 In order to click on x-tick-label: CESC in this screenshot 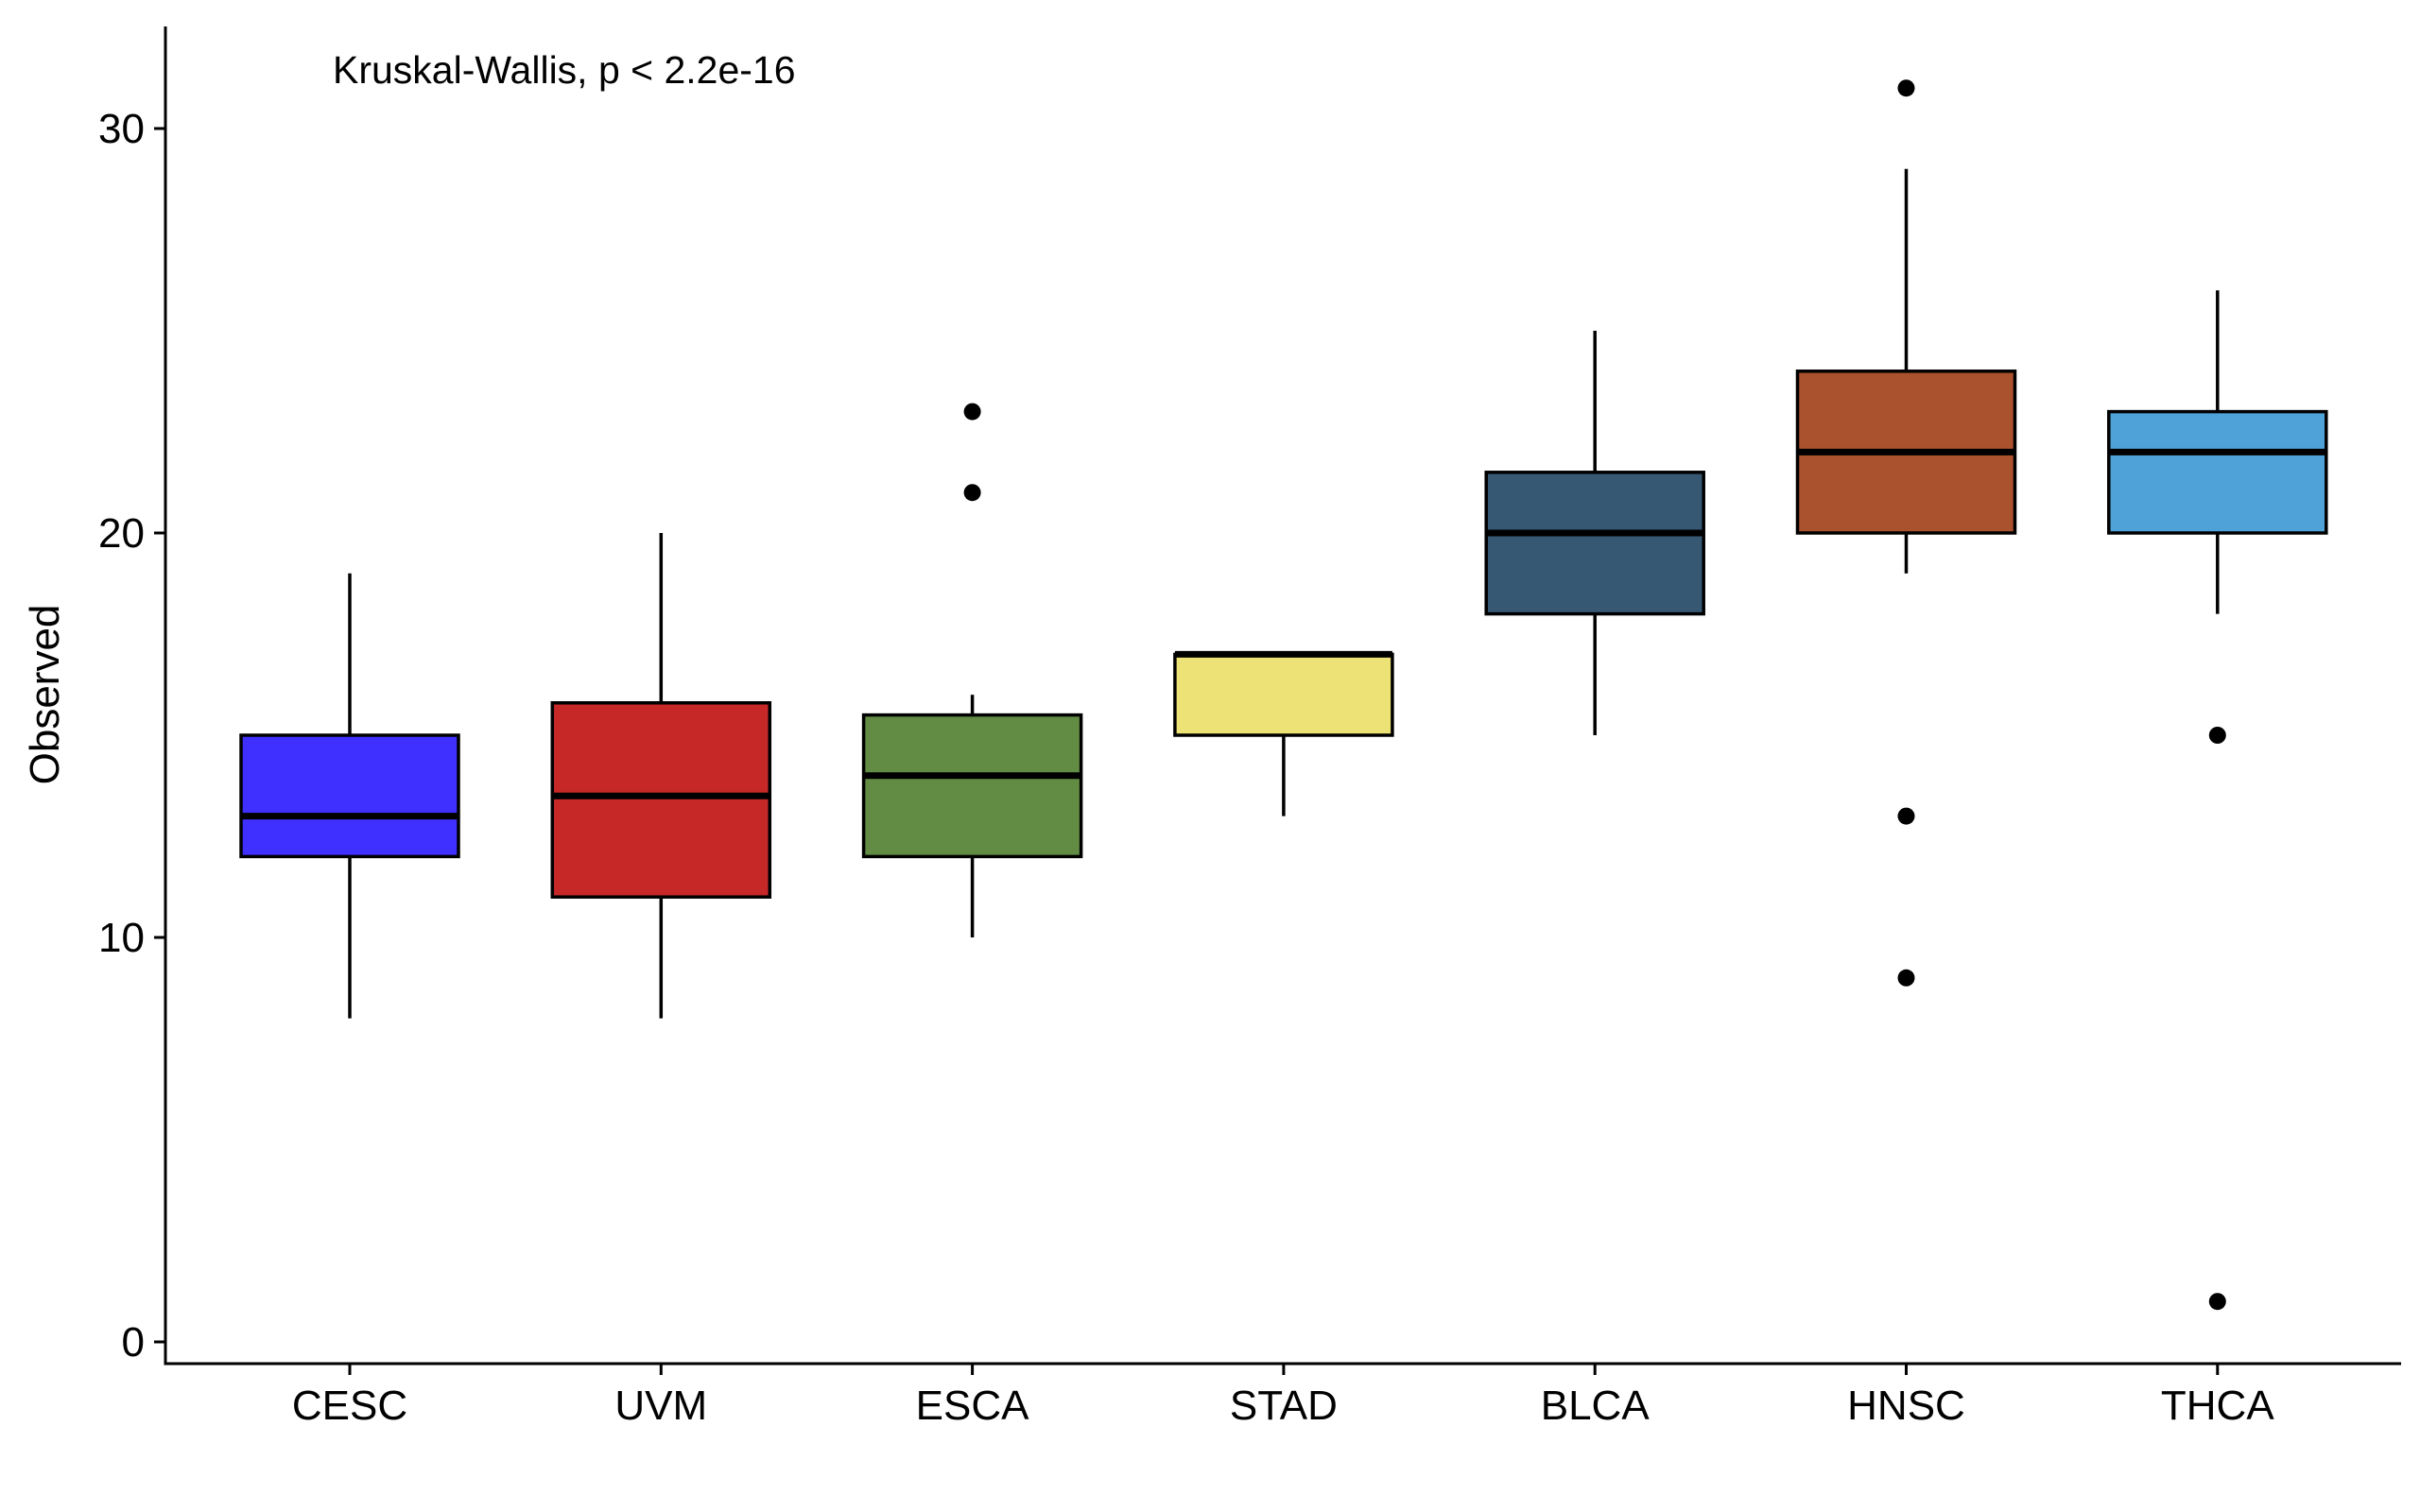, I will do `click(350, 1406)`.